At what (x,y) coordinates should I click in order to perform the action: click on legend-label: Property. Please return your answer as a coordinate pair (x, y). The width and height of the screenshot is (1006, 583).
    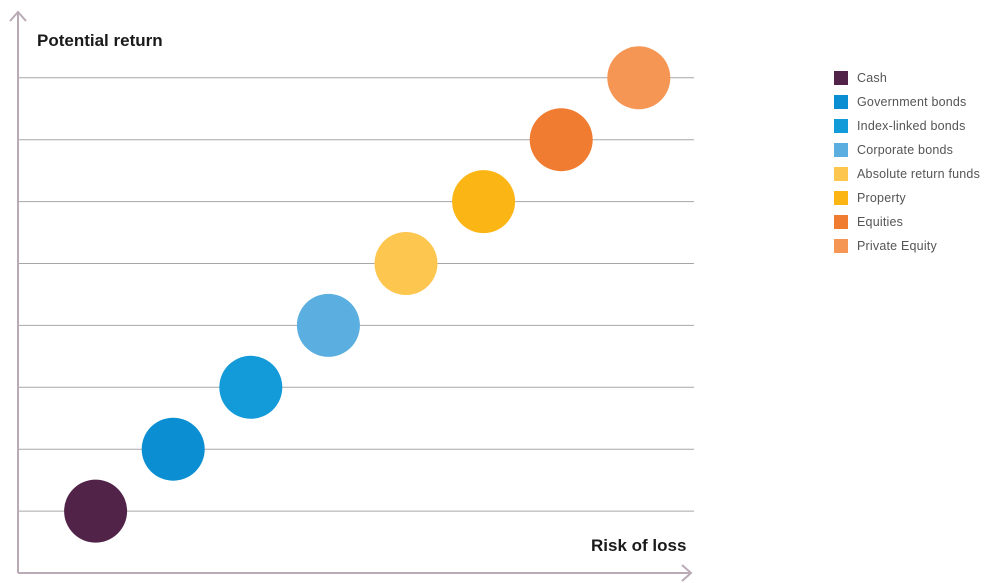
    Looking at the image, I should click on (881, 198).